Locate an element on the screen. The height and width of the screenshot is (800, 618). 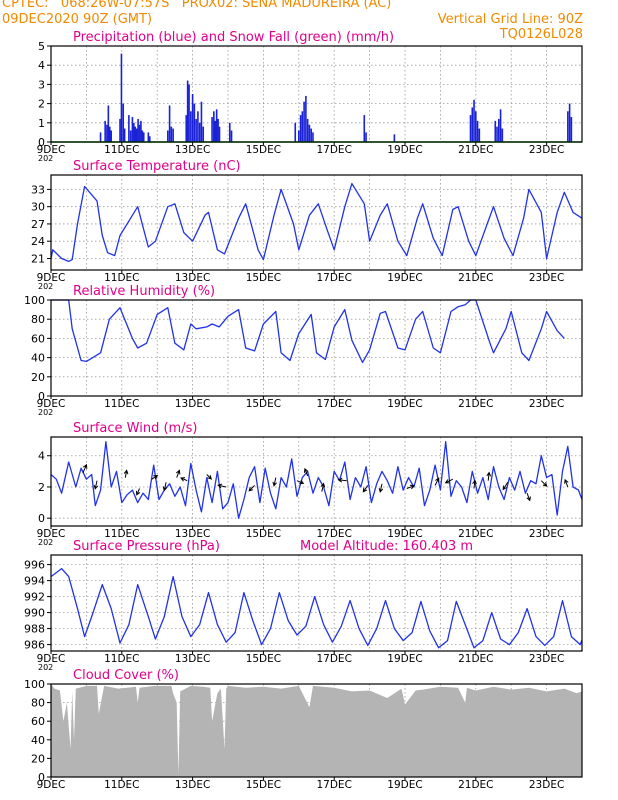
temp-xtick-label: 9DEC is located at coordinates (51, 278).